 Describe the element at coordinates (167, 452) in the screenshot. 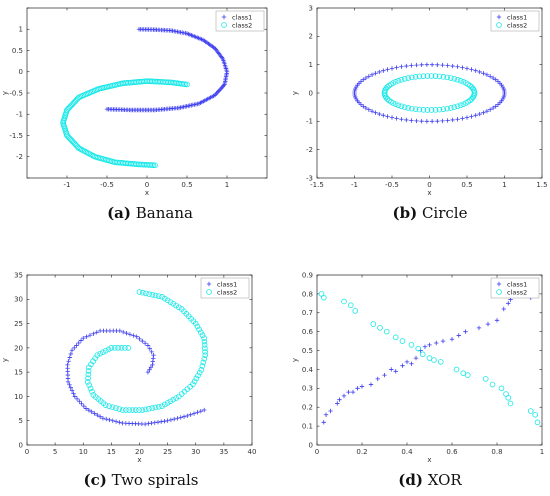

I see `x-tick-label: 25` at that location.